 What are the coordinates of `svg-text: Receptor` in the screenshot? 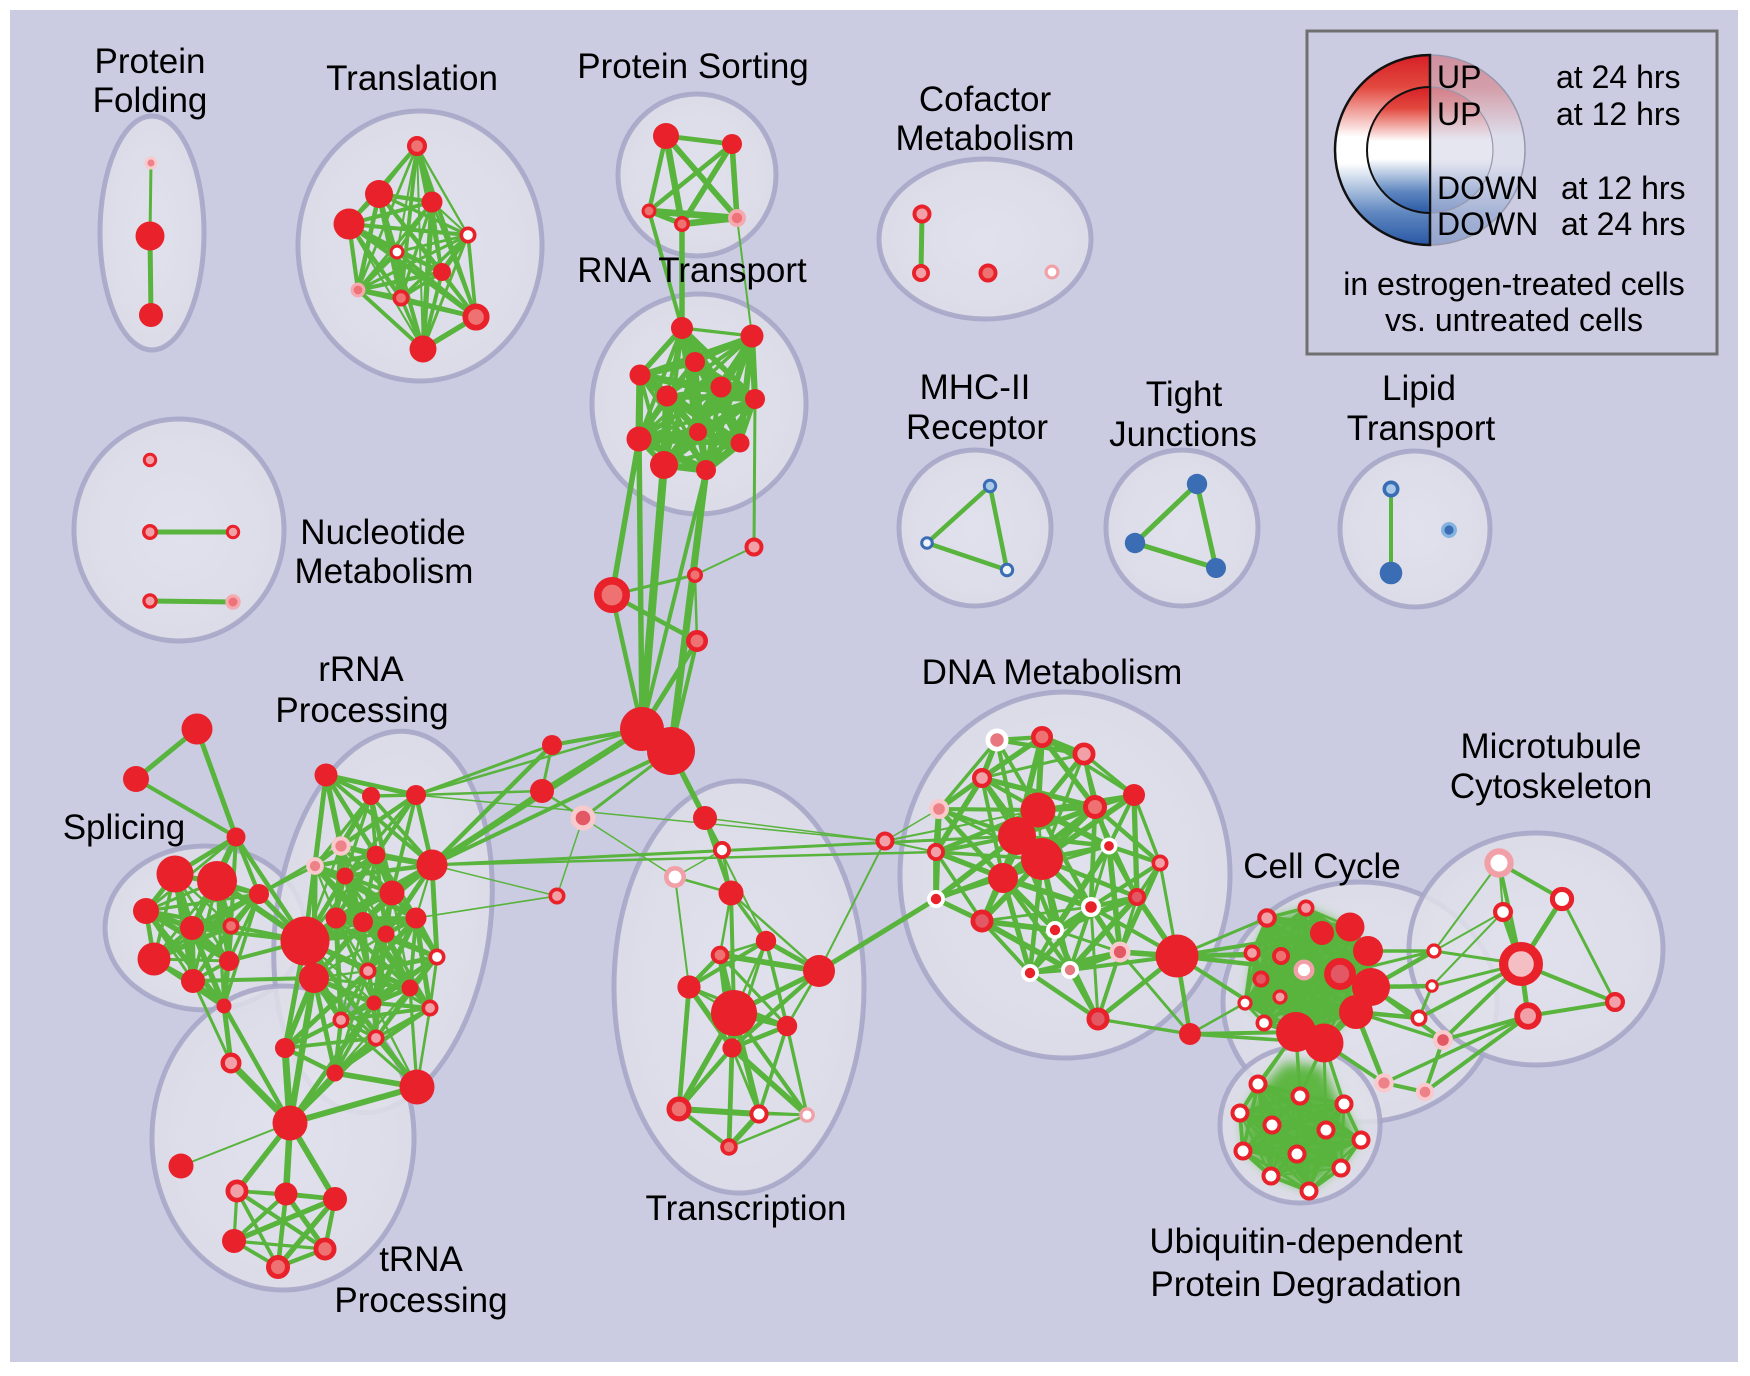 It's located at (977, 427).